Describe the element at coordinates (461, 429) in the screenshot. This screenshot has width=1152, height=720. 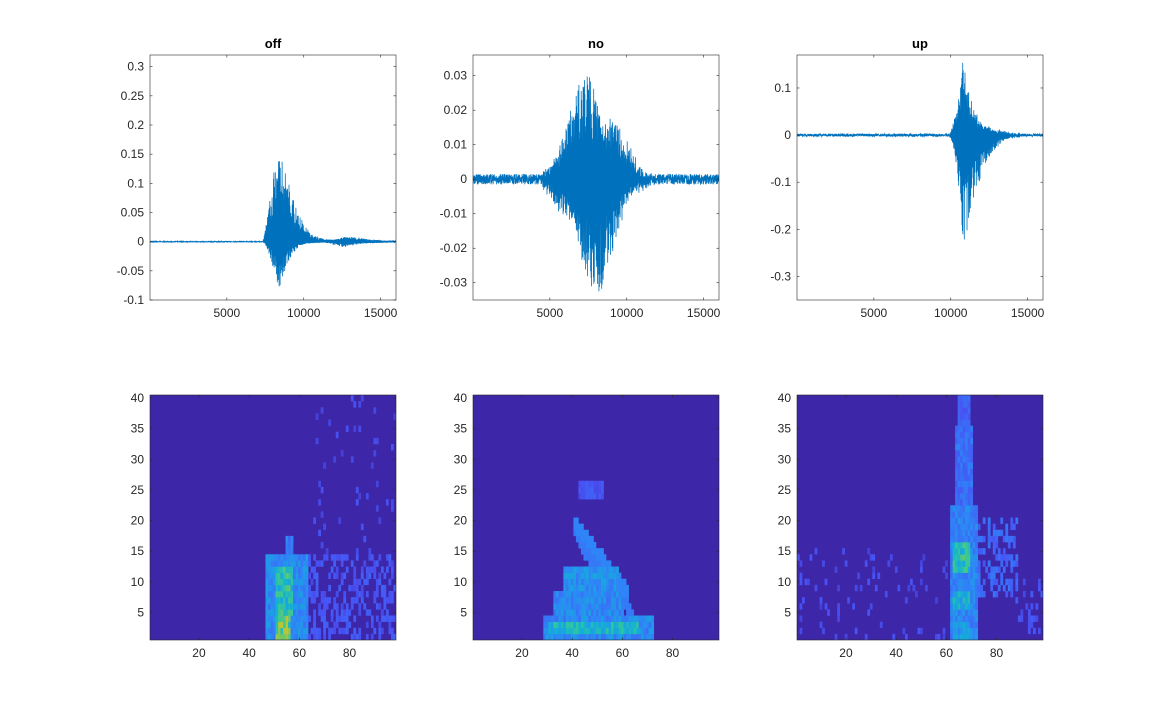
I see `y-tick-label: 35` at that location.